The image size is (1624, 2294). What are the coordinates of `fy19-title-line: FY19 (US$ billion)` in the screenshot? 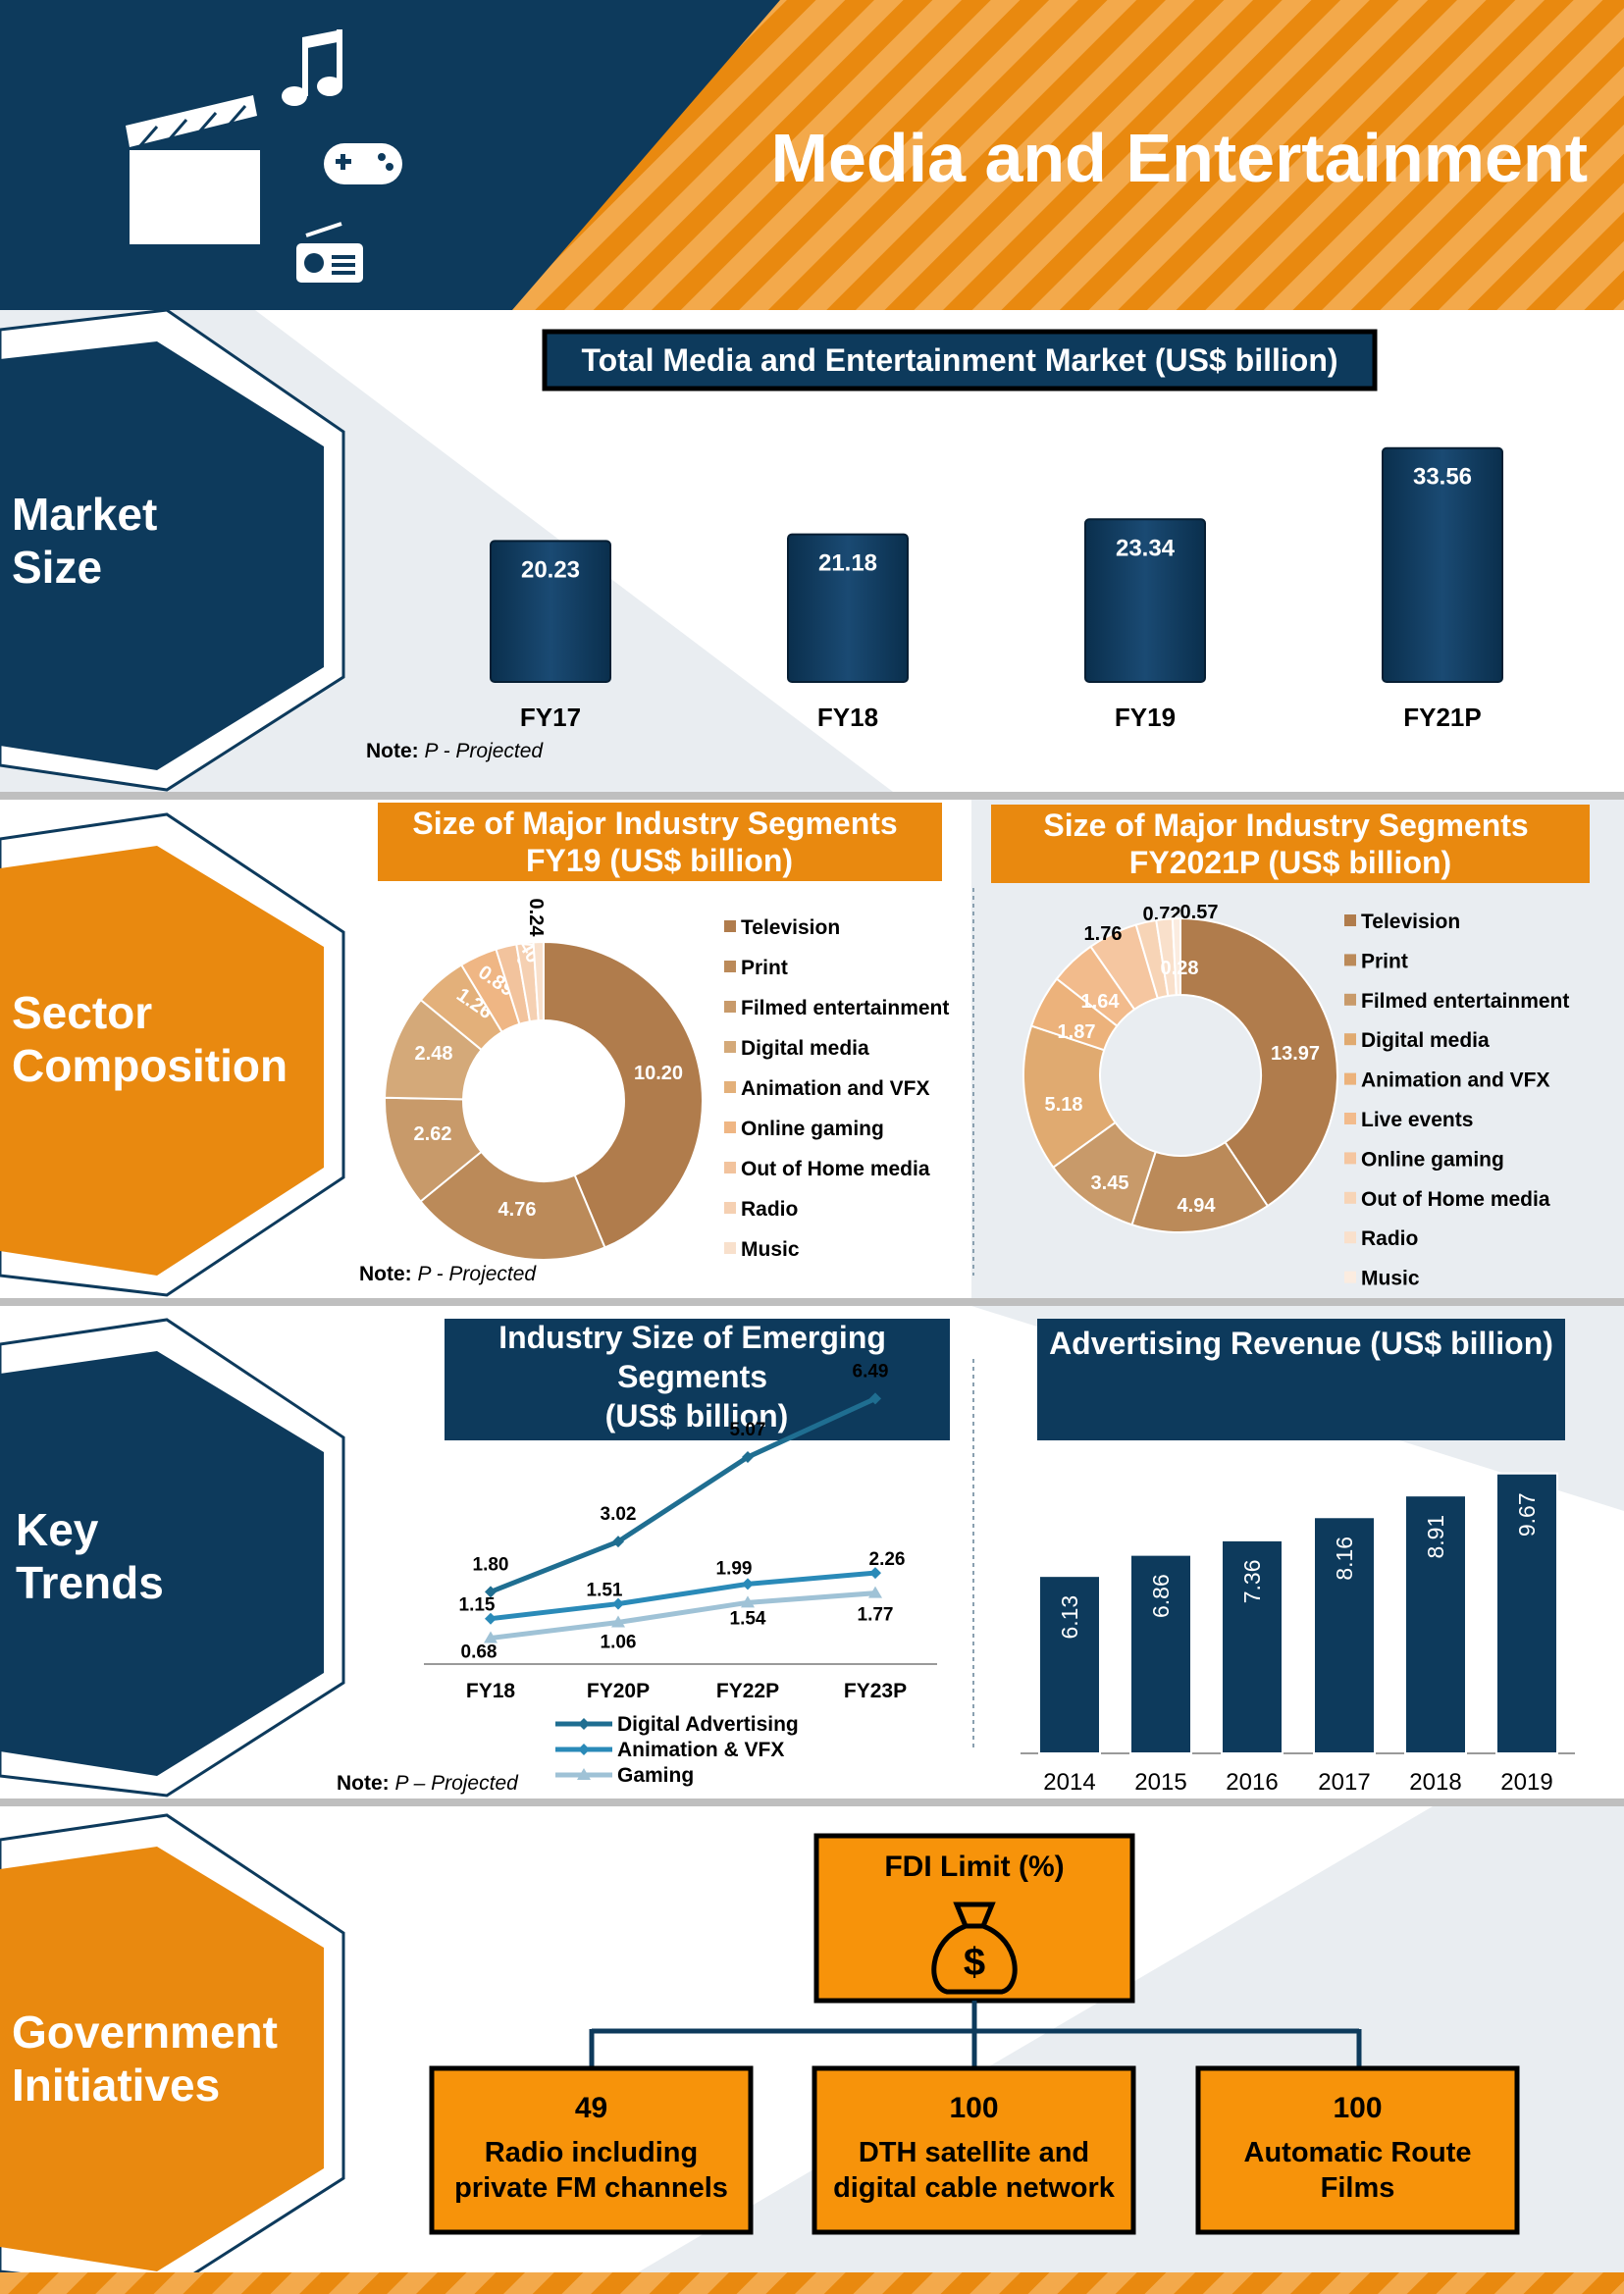 It's located at (659, 860).